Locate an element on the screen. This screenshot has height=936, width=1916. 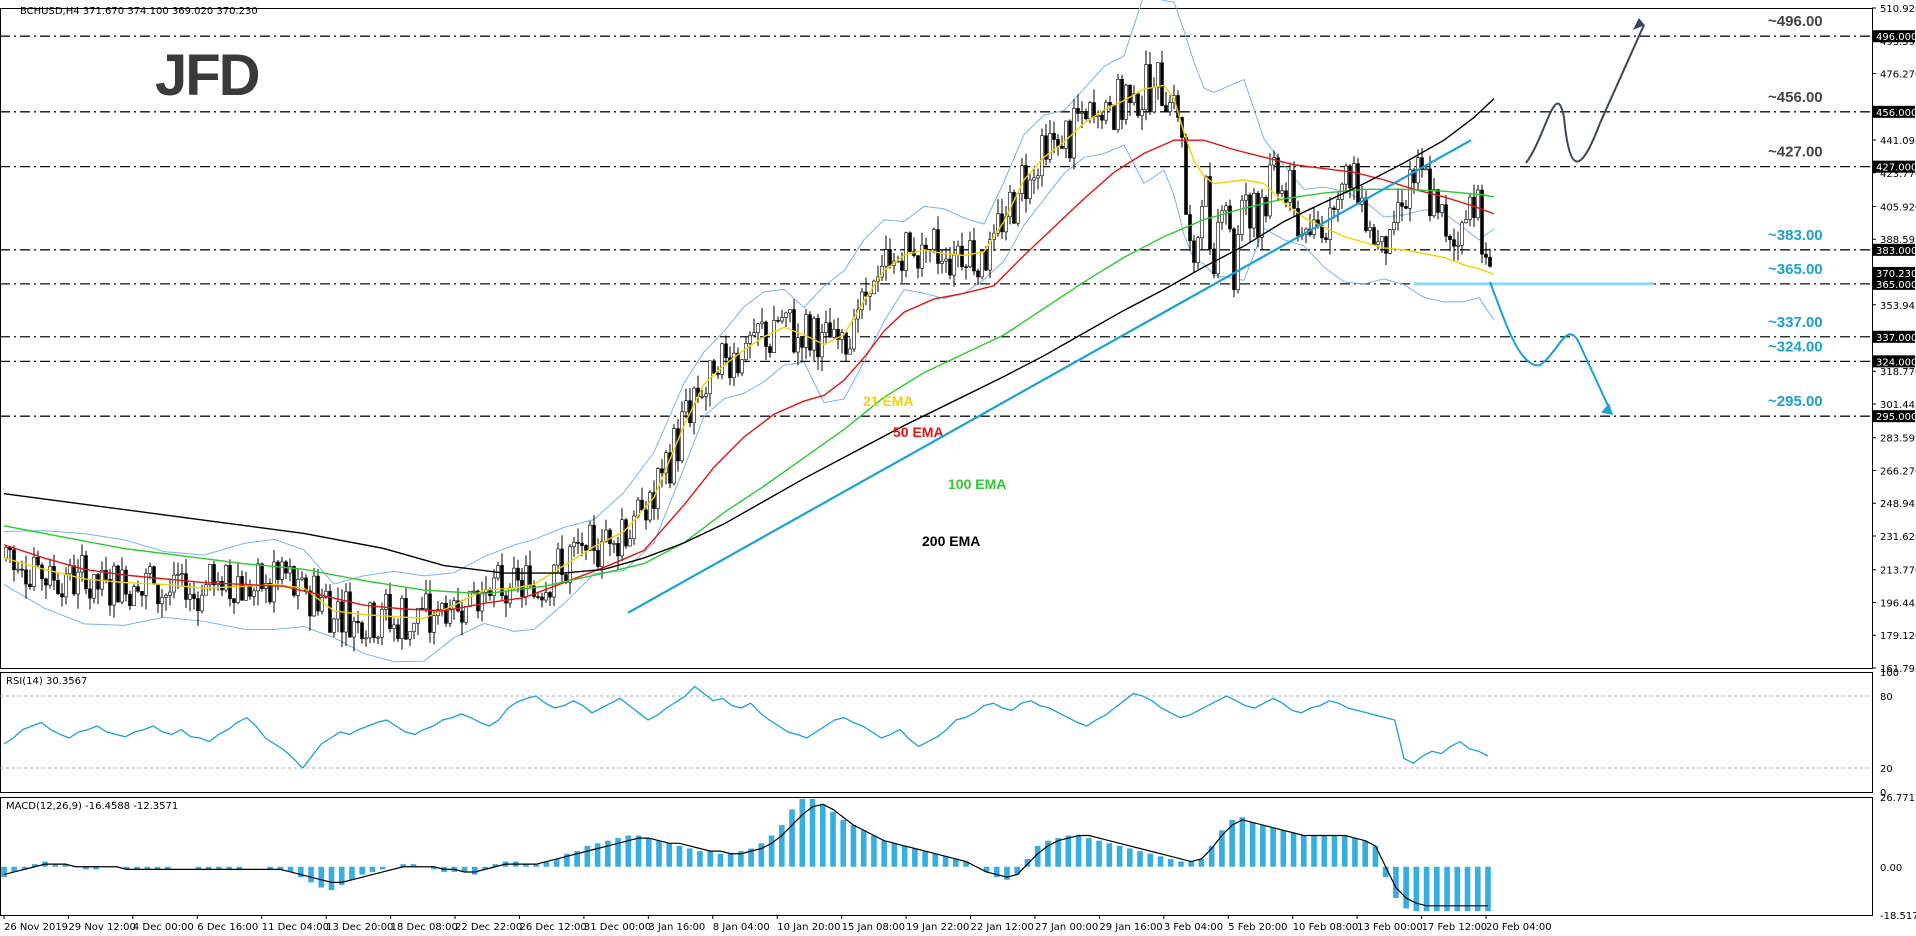
time-tick-label: 3 Feb 04:00 is located at coordinates (1193, 927).